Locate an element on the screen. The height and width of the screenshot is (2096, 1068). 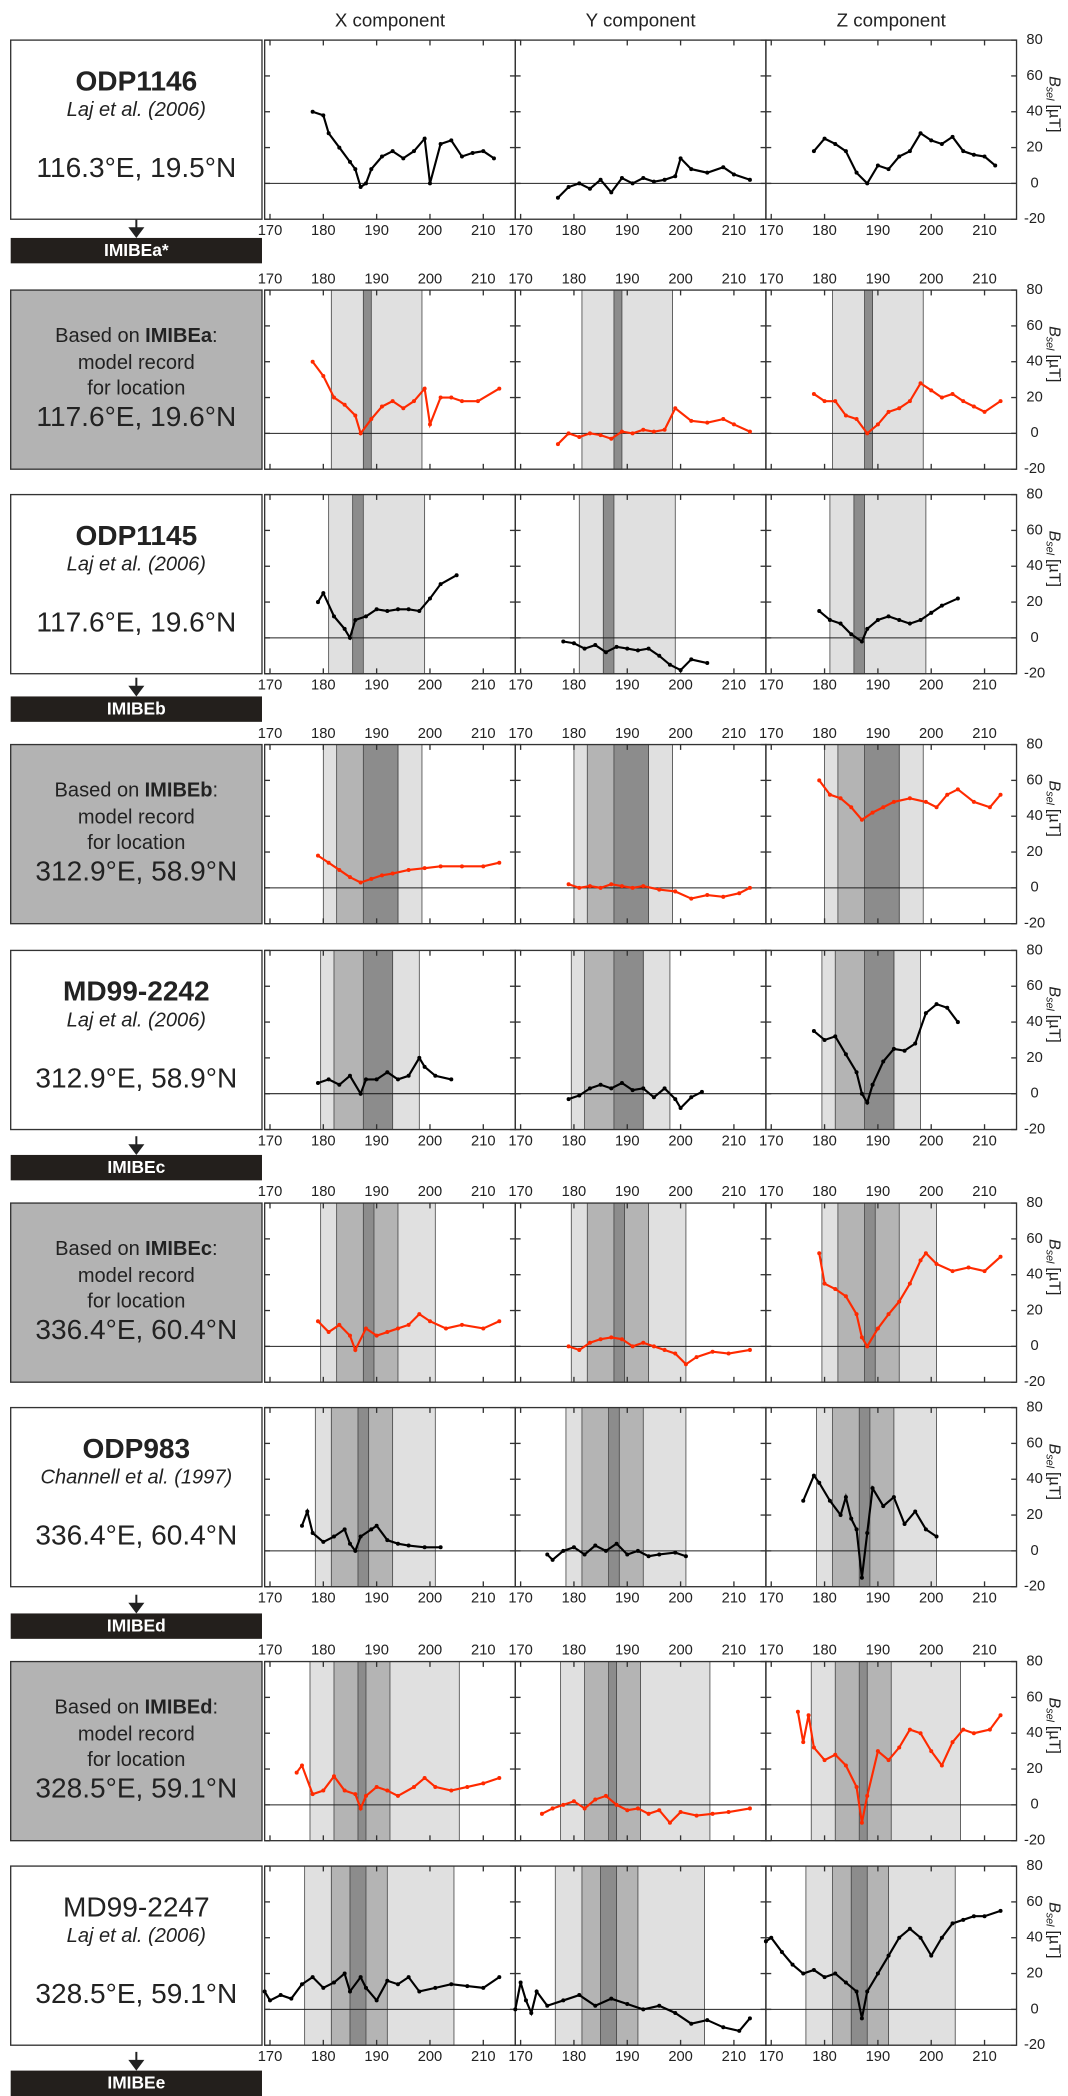
arrow-head is located at coordinates (136, 1149).